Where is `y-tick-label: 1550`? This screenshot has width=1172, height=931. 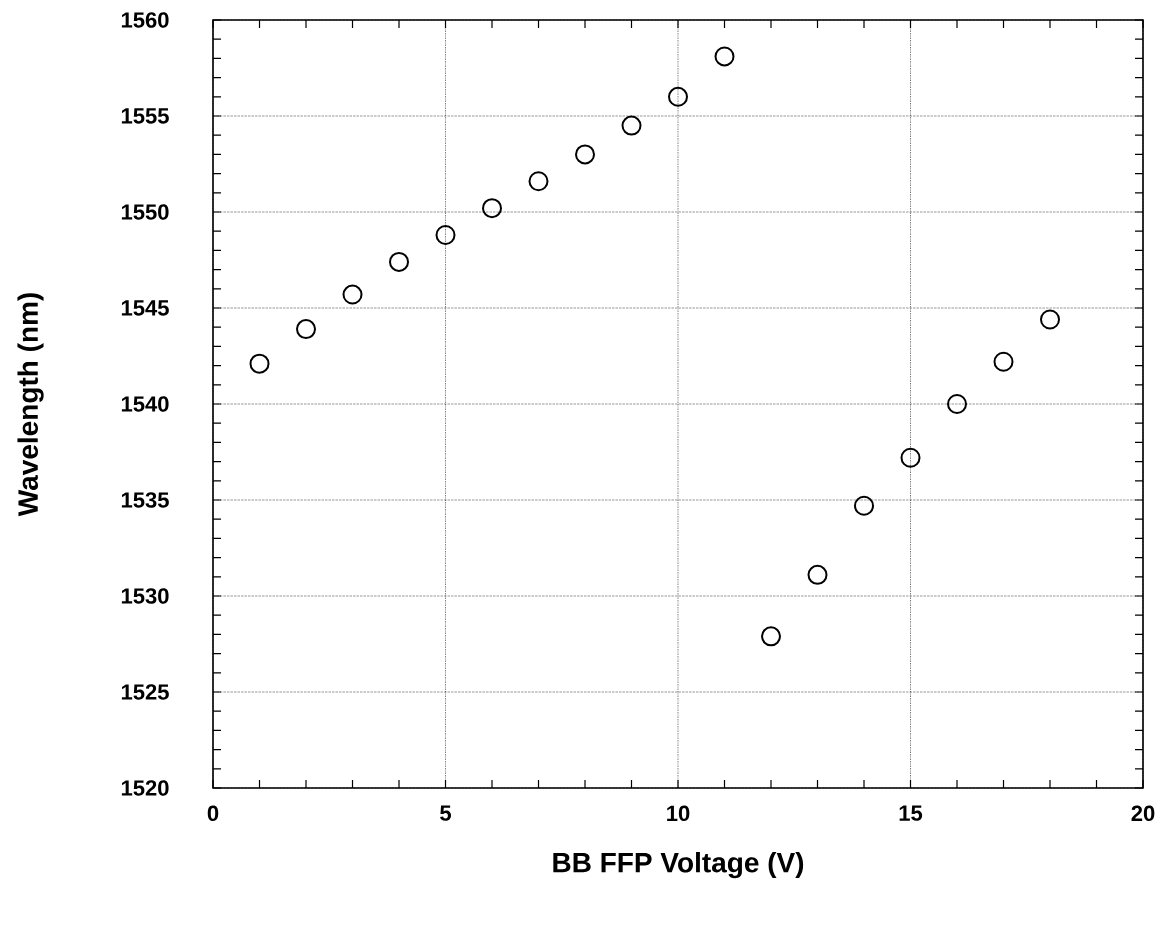
y-tick-label: 1550 is located at coordinates (145, 212).